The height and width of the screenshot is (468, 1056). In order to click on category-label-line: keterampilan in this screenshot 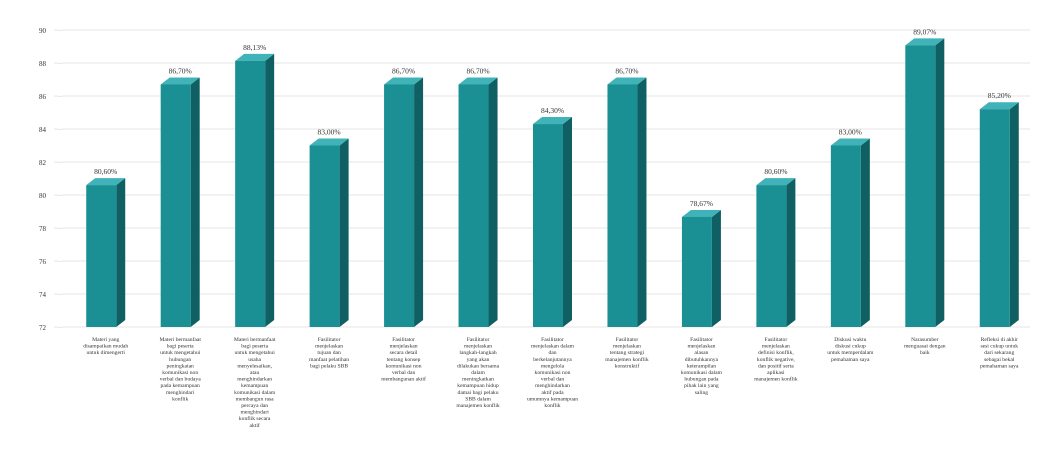, I will do `click(701, 366)`.